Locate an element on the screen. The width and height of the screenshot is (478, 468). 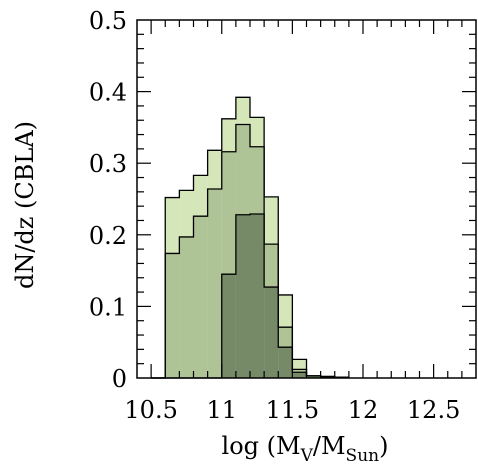
y-tick-label: 0.1 is located at coordinates (108, 307).